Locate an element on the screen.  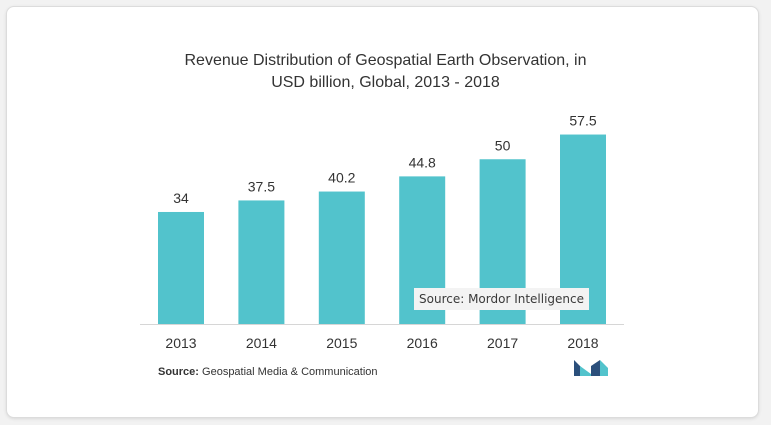
watermark-label: Source: Mordor Intelligence is located at coordinates (502, 299).